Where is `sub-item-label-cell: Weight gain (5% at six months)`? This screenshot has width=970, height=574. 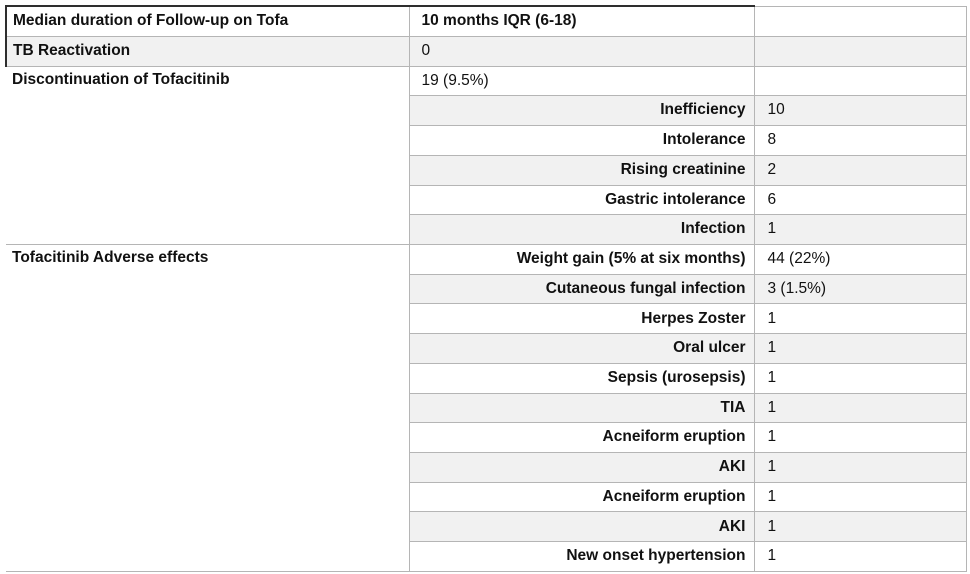
sub-item-label-cell: Weight gain (5% at six months) is located at coordinates (581, 259).